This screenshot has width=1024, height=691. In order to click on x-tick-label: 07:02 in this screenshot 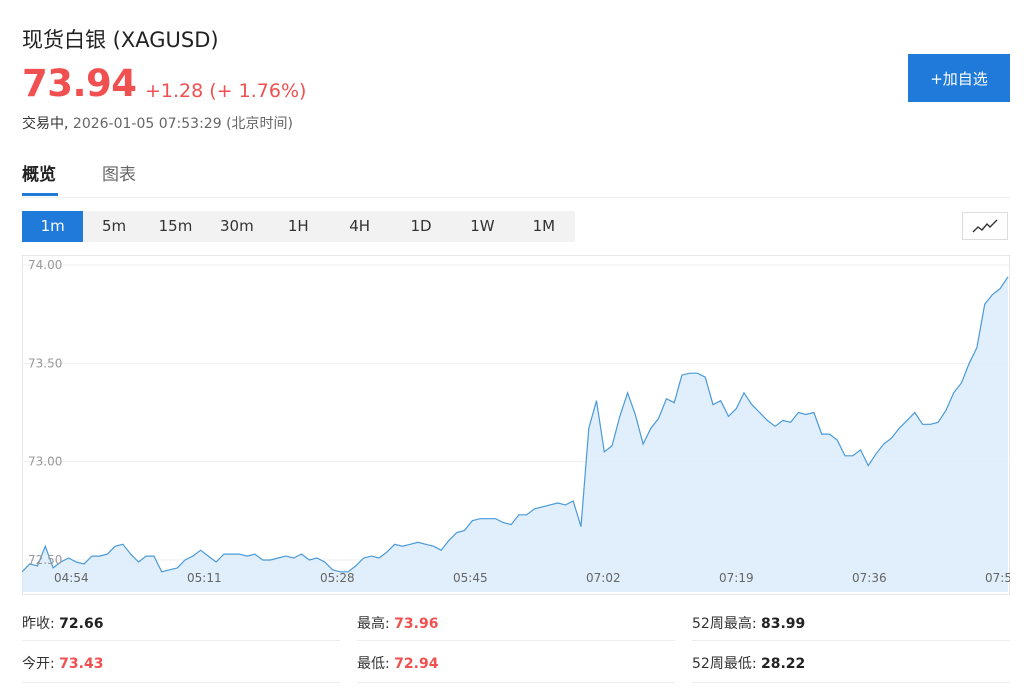, I will do `click(603, 578)`.